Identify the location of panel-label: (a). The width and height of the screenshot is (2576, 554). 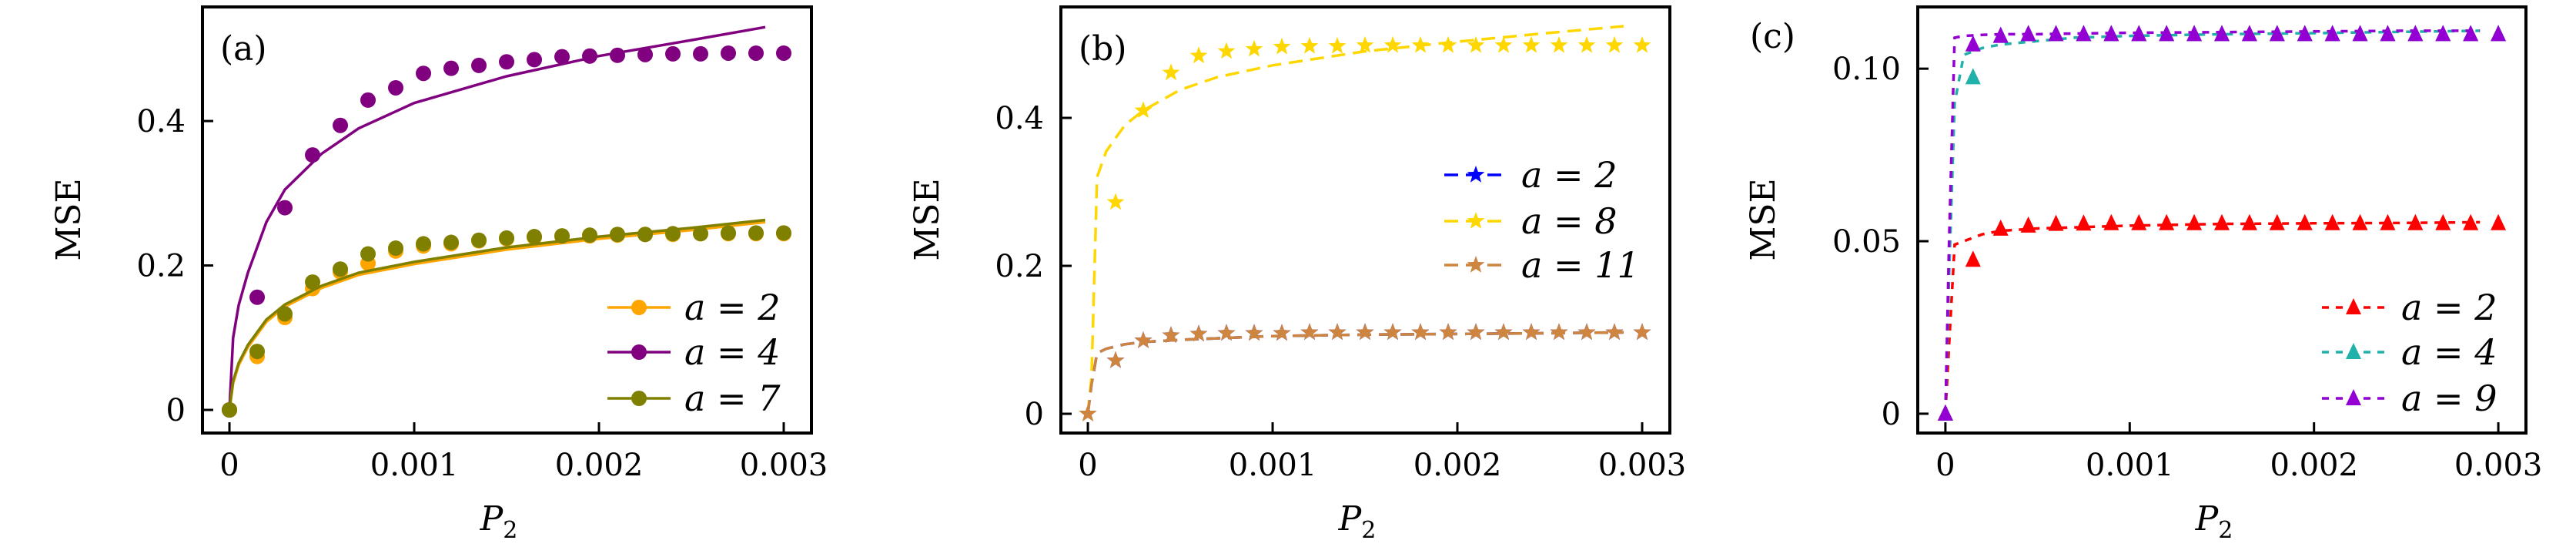
(244, 49).